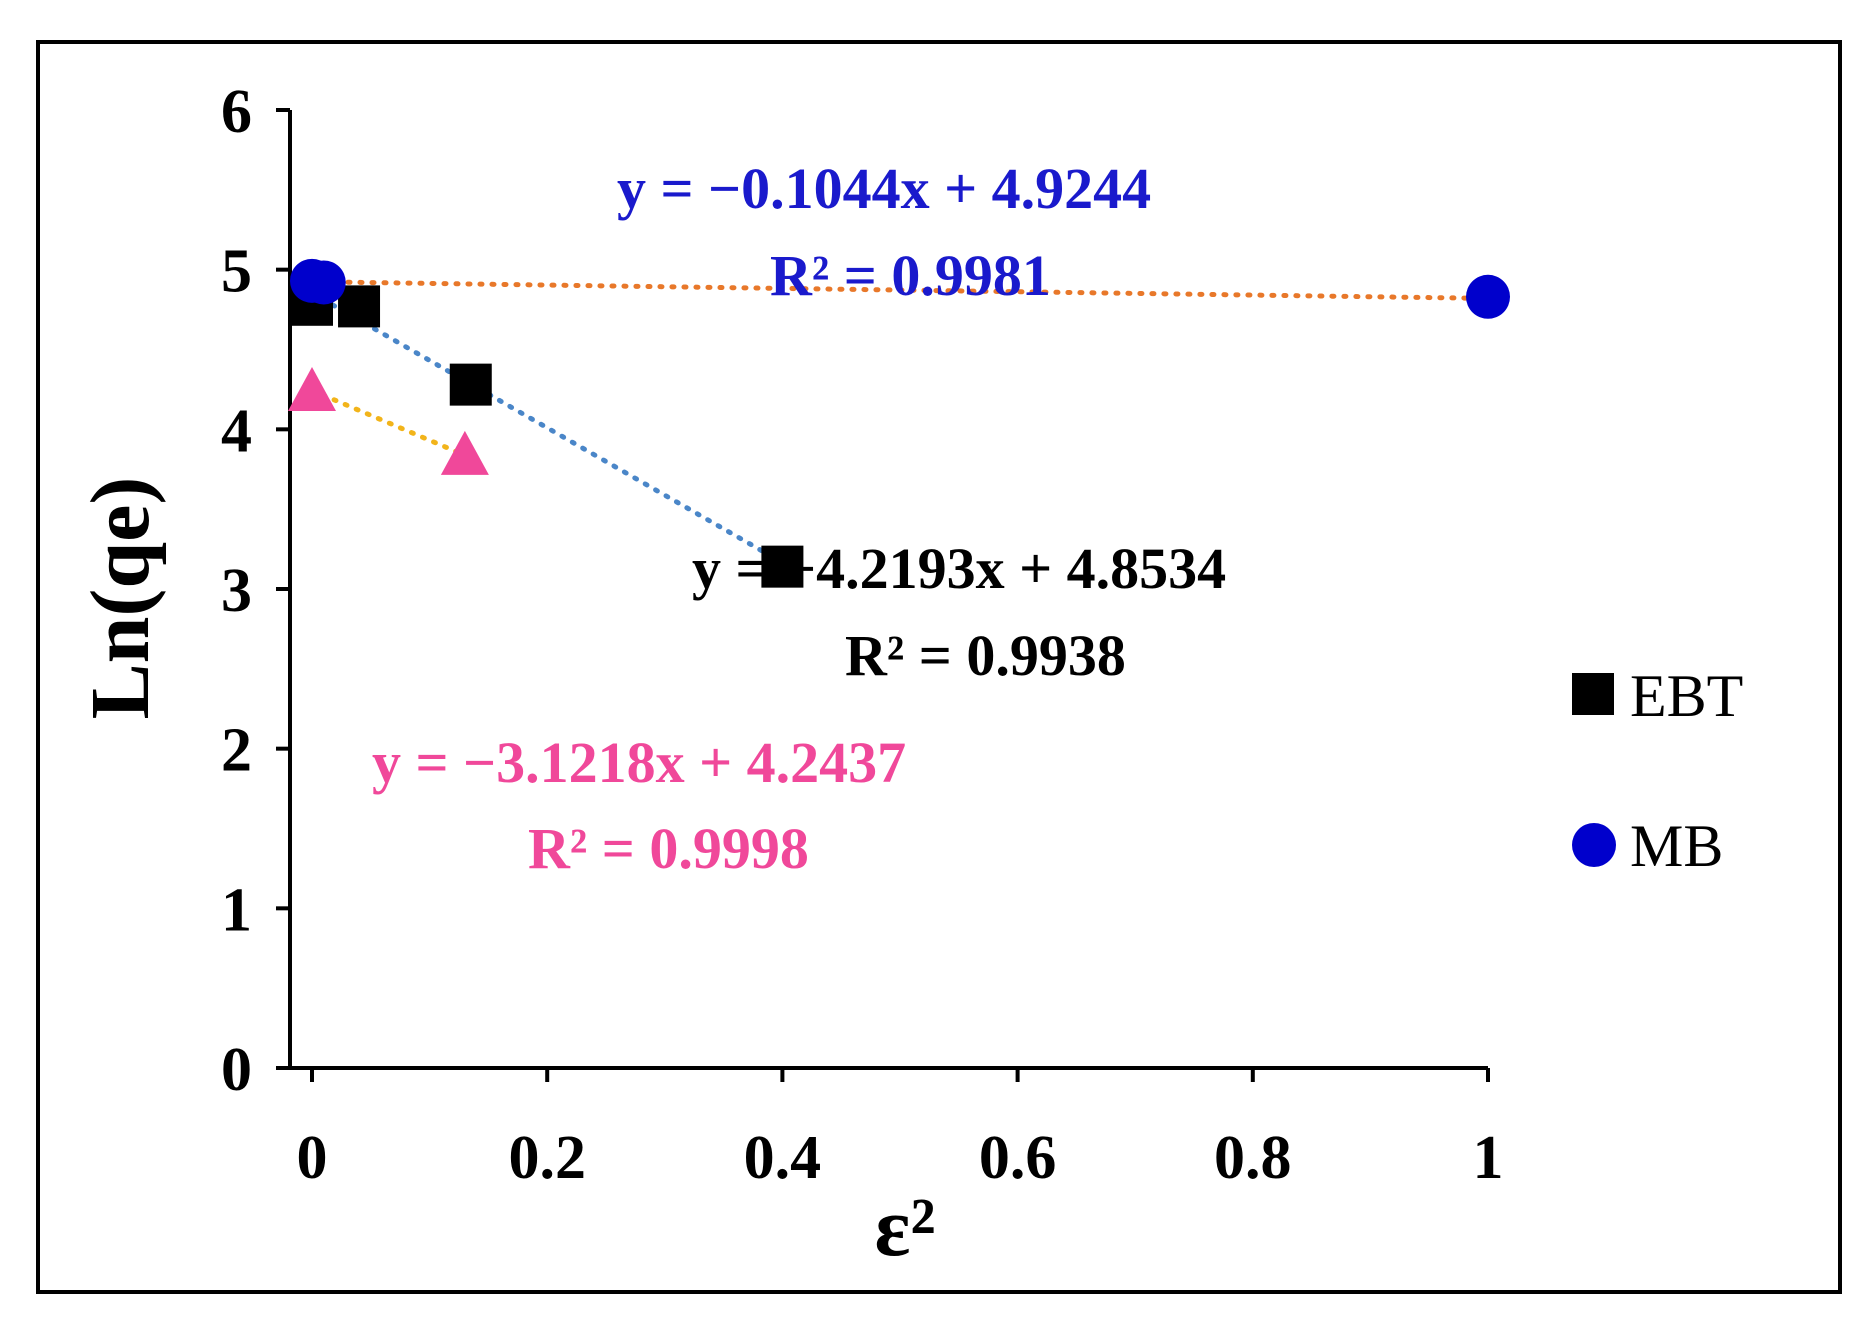 The image size is (1871, 1327). Describe the element at coordinates (236, 431) in the screenshot. I see `y-tick-label: 4` at that location.